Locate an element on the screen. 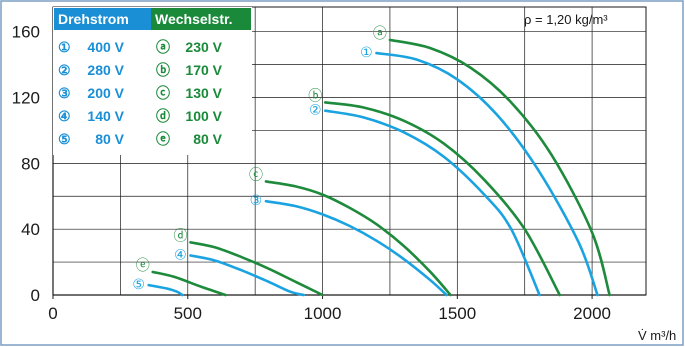 The height and width of the screenshot is (347, 685). x-axis-unit-label: V̇ m³/h is located at coordinates (657, 335).